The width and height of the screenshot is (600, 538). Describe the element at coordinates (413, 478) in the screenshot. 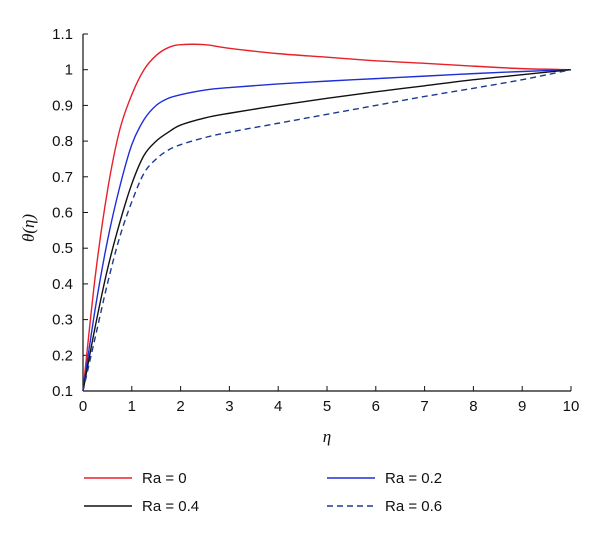

I see `legend-label: Ra = 0.2` at that location.